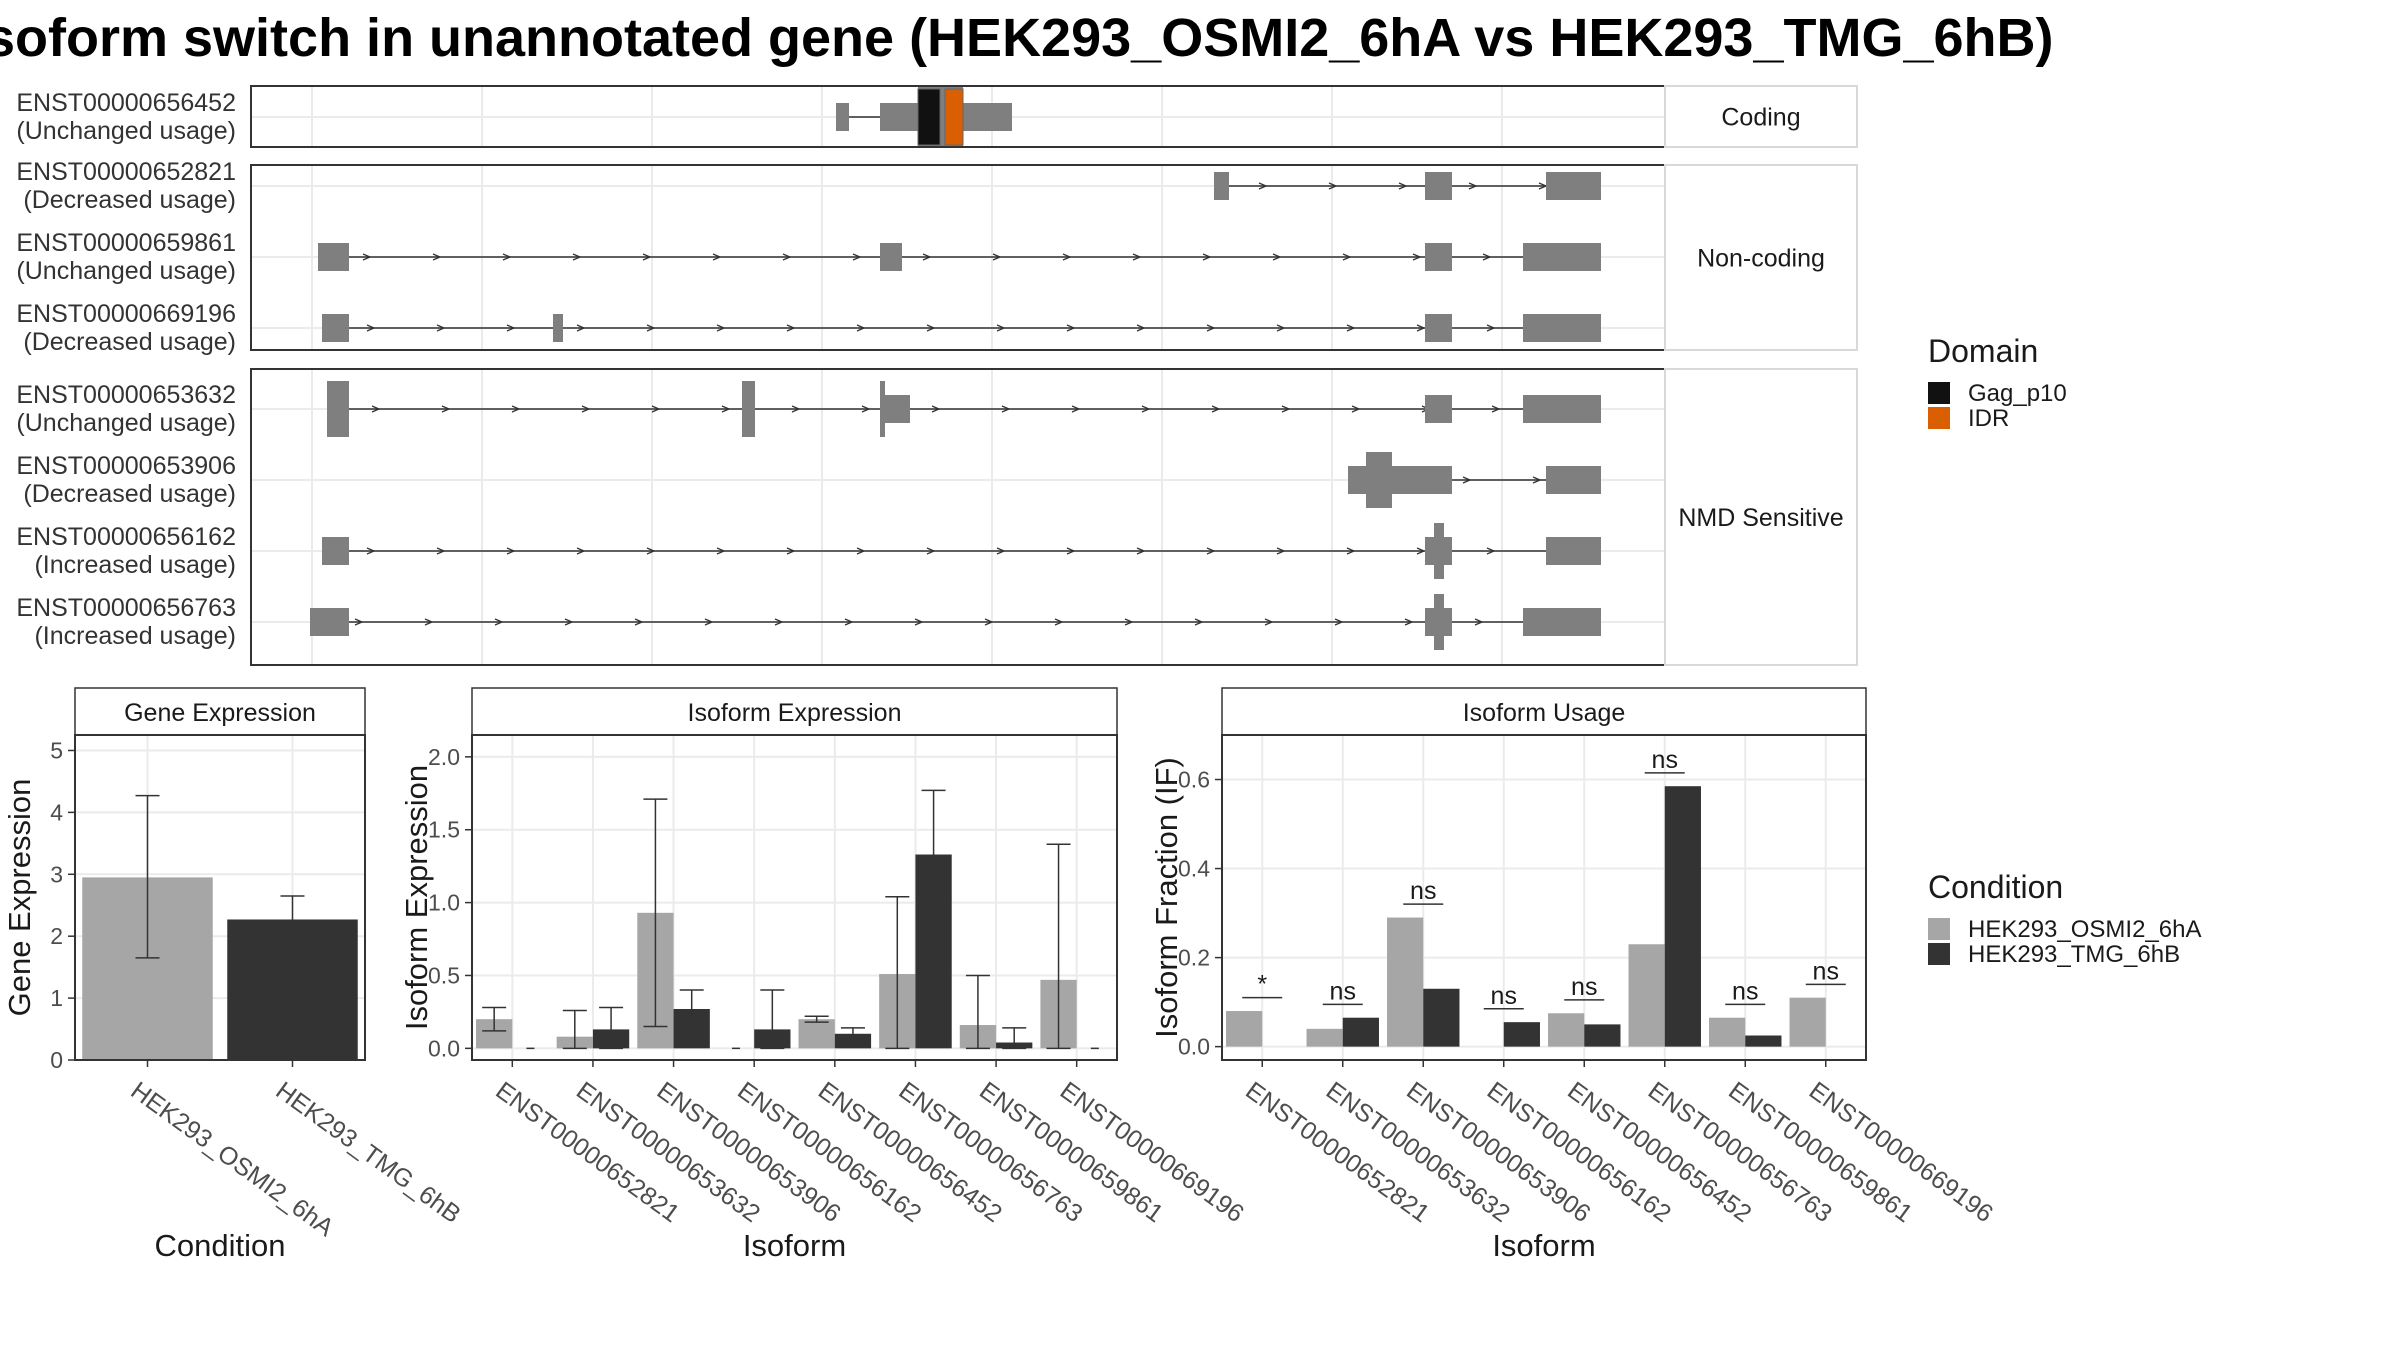 This screenshot has height=1350, width=2400. What do you see at coordinates (2017, 393) in the screenshot?
I see `legend-label: Gag_p10` at bounding box center [2017, 393].